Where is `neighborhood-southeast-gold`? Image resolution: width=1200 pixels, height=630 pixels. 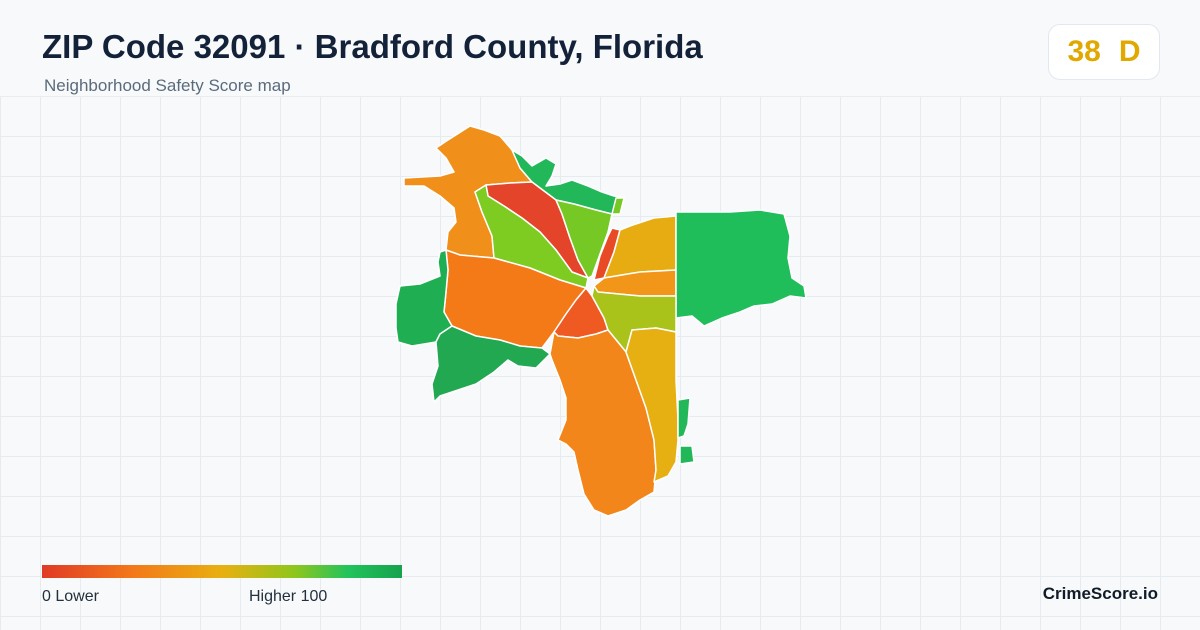 neighborhood-southeast-gold is located at coordinates (652, 405).